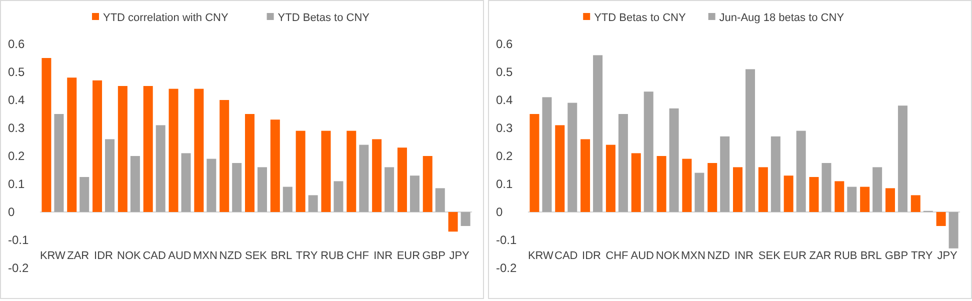 The width and height of the screenshot is (972, 301). What do you see at coordinates (332, 256) in the screenshot?
I see `x-tick-label: RUB` at bounding box center [332, 256].